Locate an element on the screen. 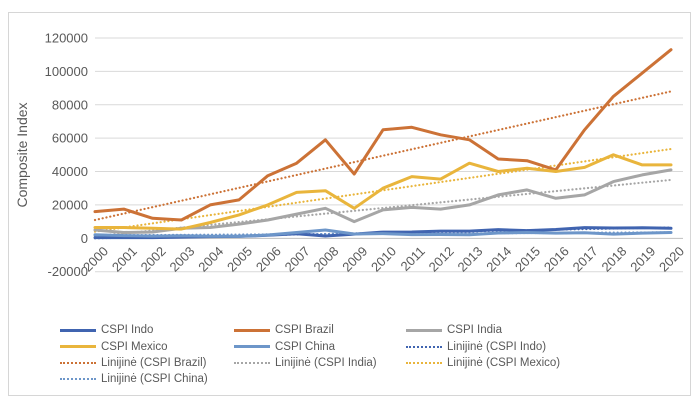 The height and width of the screenshot is (403, 700). x-tick-label: 2006 is located at coordinates (268, 259).